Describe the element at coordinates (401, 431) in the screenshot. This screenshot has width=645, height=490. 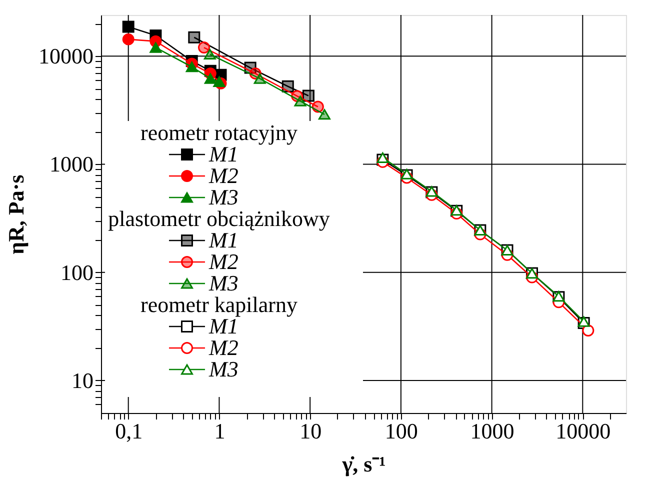
I see `x-tick-label: 100` at that location.